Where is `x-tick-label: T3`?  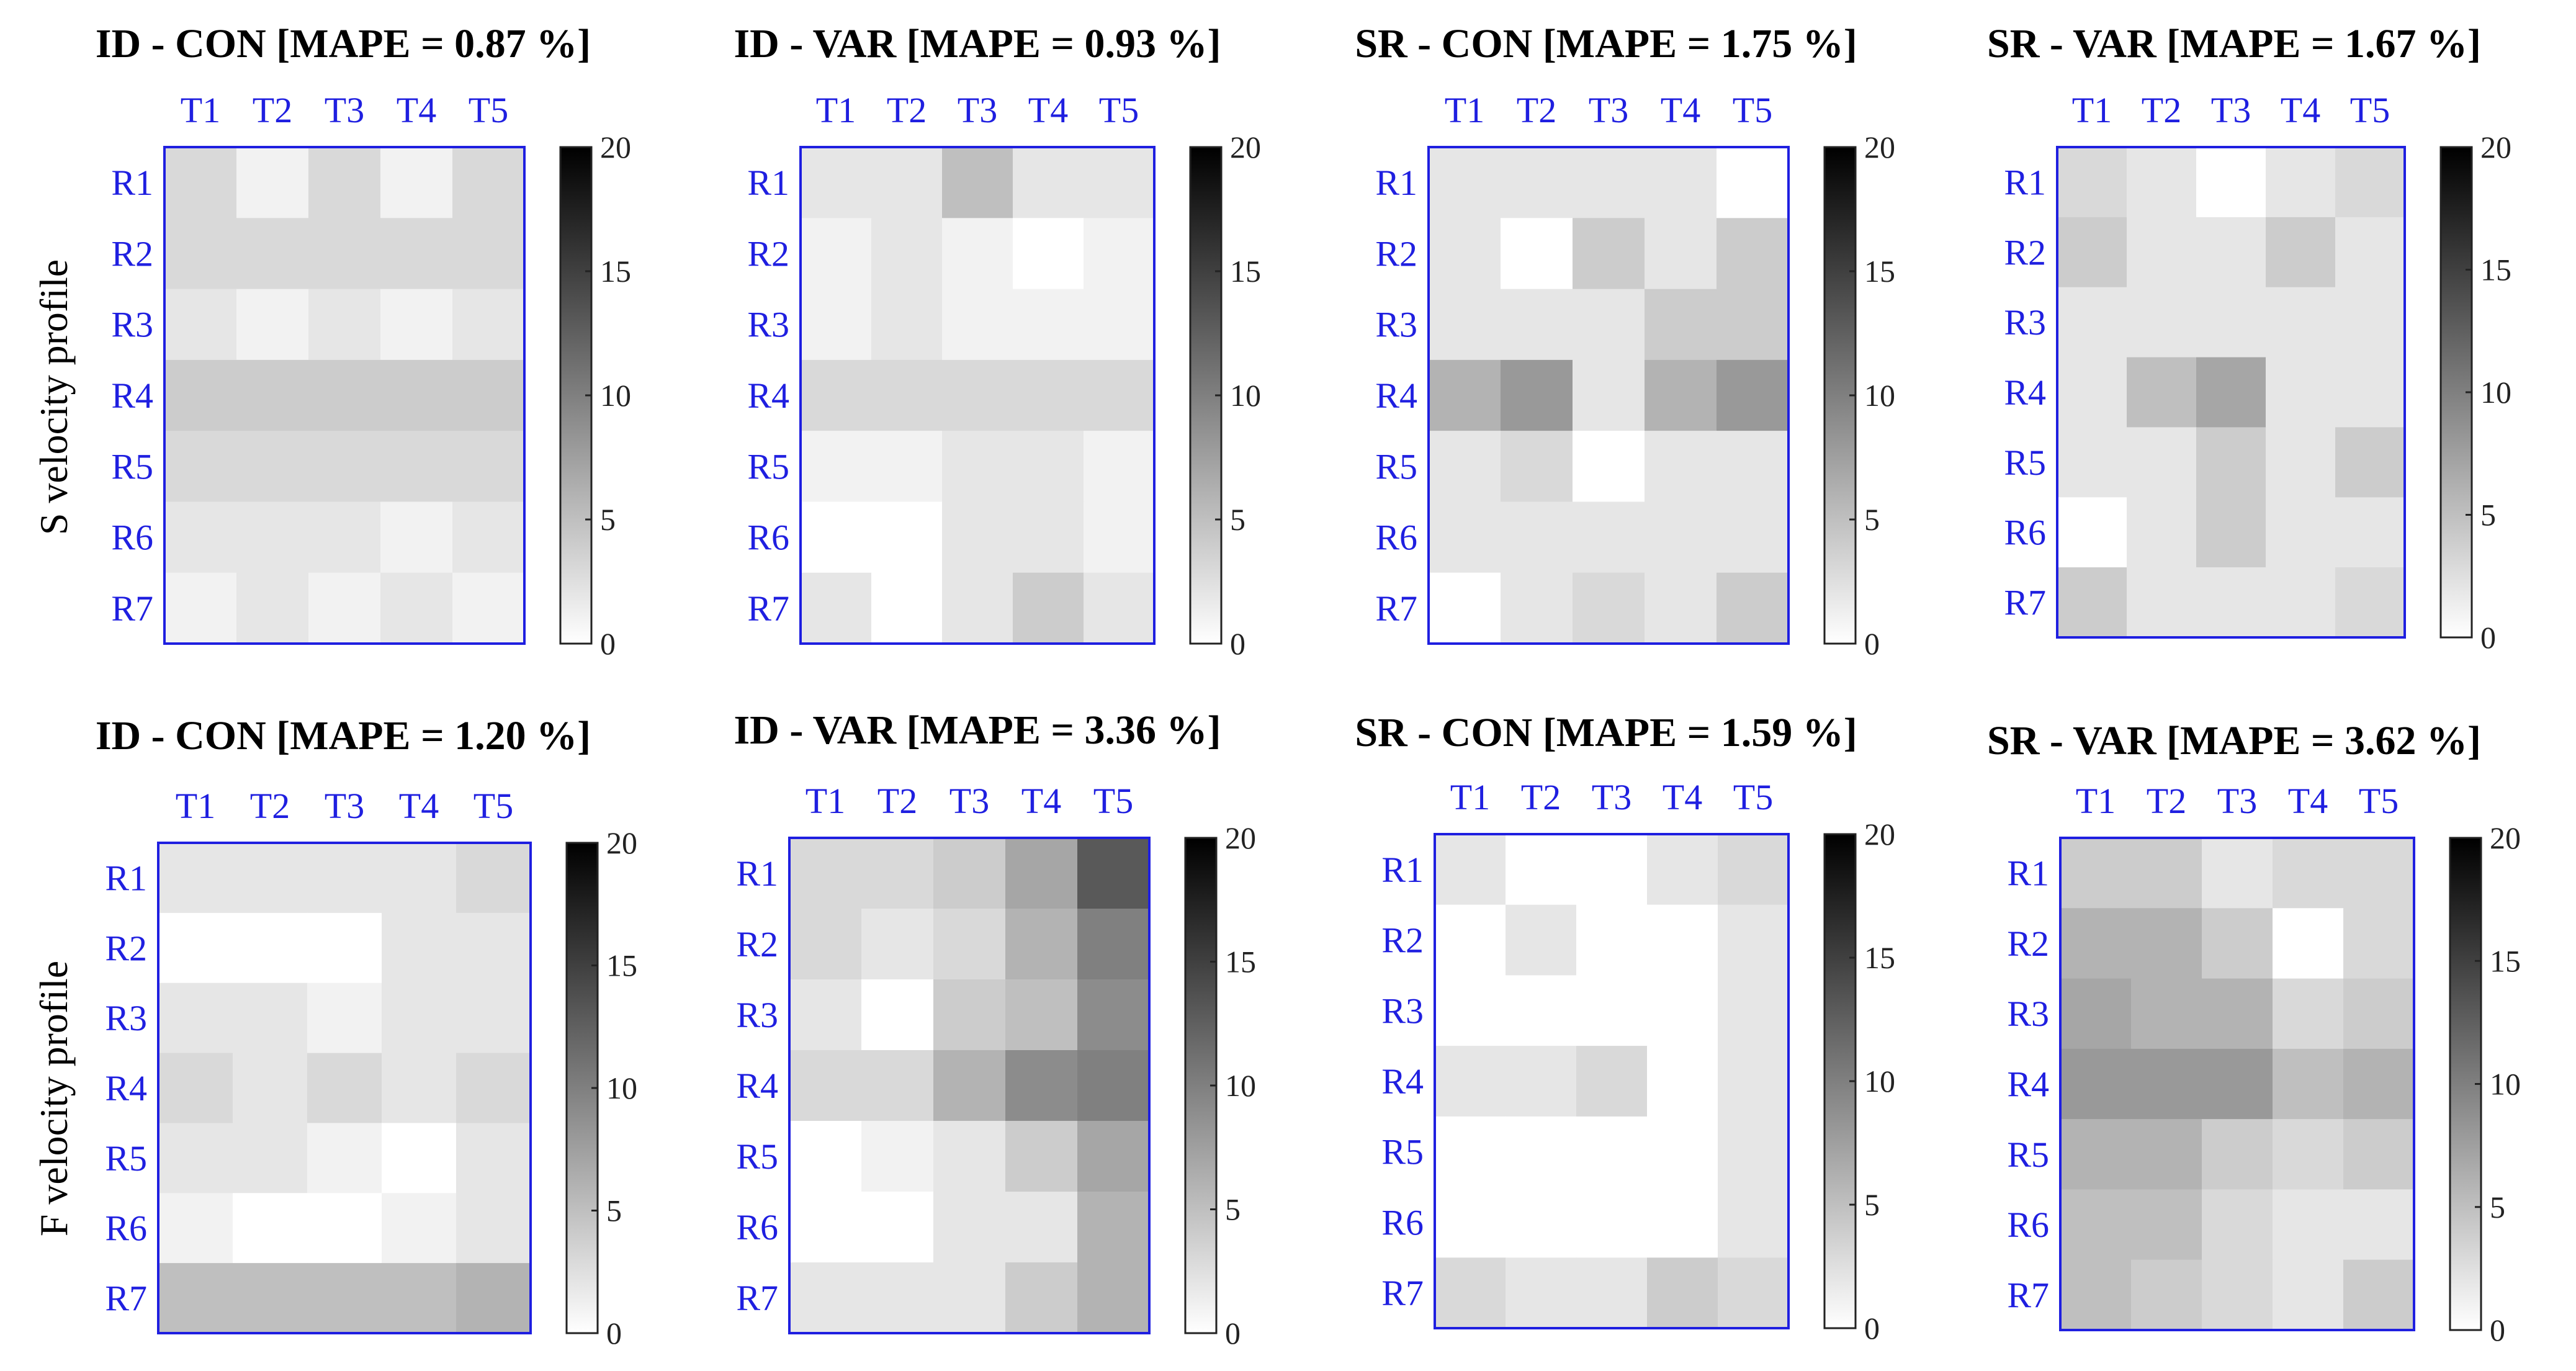
x-tick-label: T3 is located at coordinates (2237, 801).